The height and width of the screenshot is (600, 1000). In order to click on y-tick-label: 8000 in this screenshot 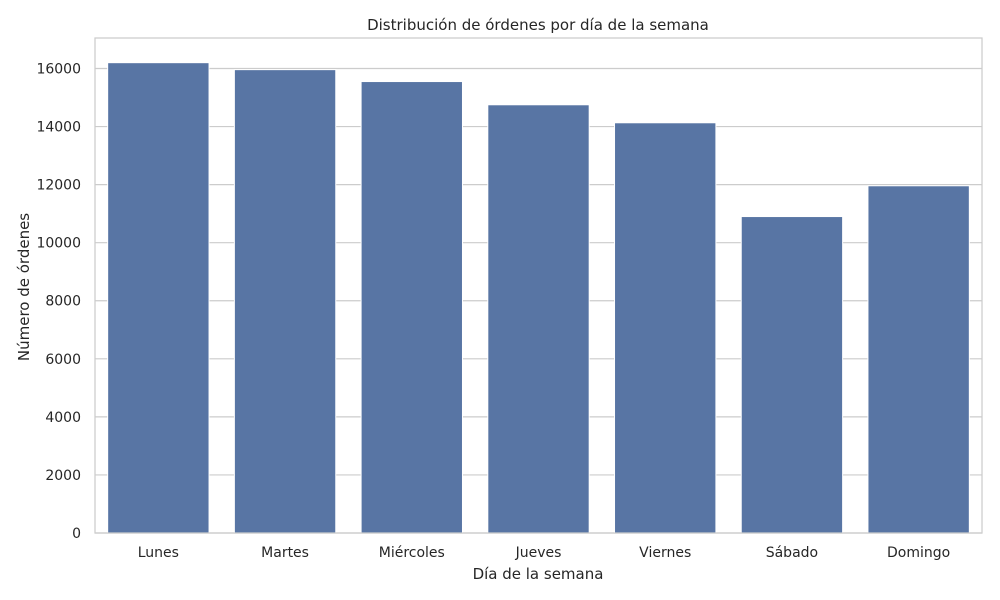, I will do `click(63, 302)`.